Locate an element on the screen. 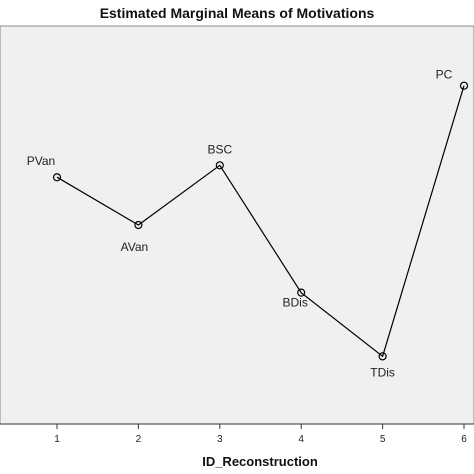 This screenshot has height=474, width=474. x-tick-label: 6 is located at coordinates (464, 439).